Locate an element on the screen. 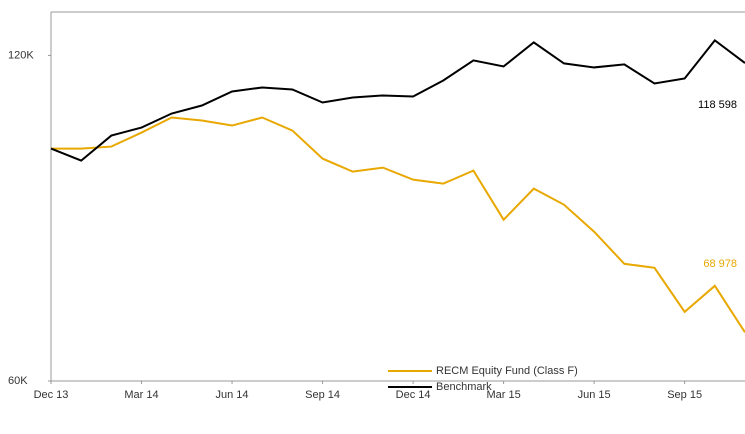 The width and height of the screenshot is (745, 434). x-tick-label: Mar 14 is located at coordinates (141, 395).